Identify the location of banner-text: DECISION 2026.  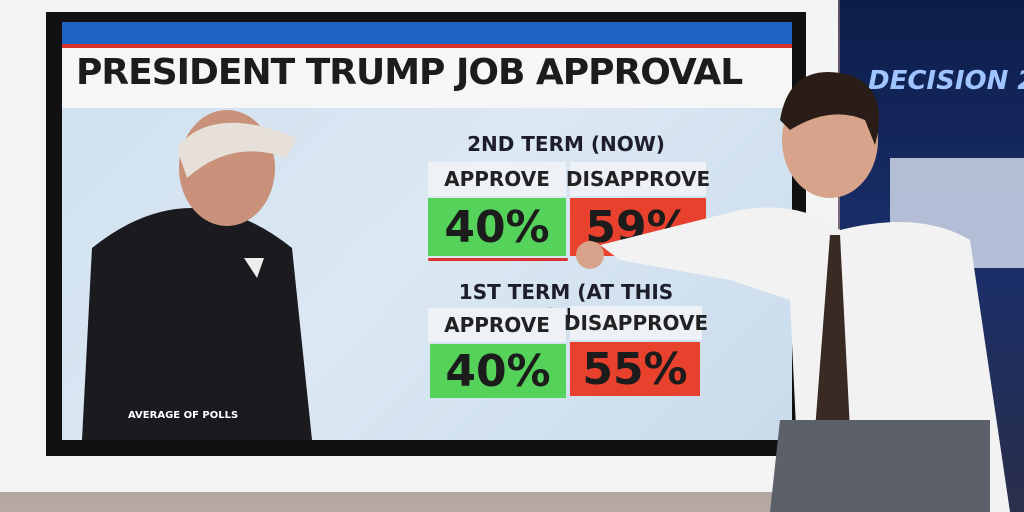
(946, 81).